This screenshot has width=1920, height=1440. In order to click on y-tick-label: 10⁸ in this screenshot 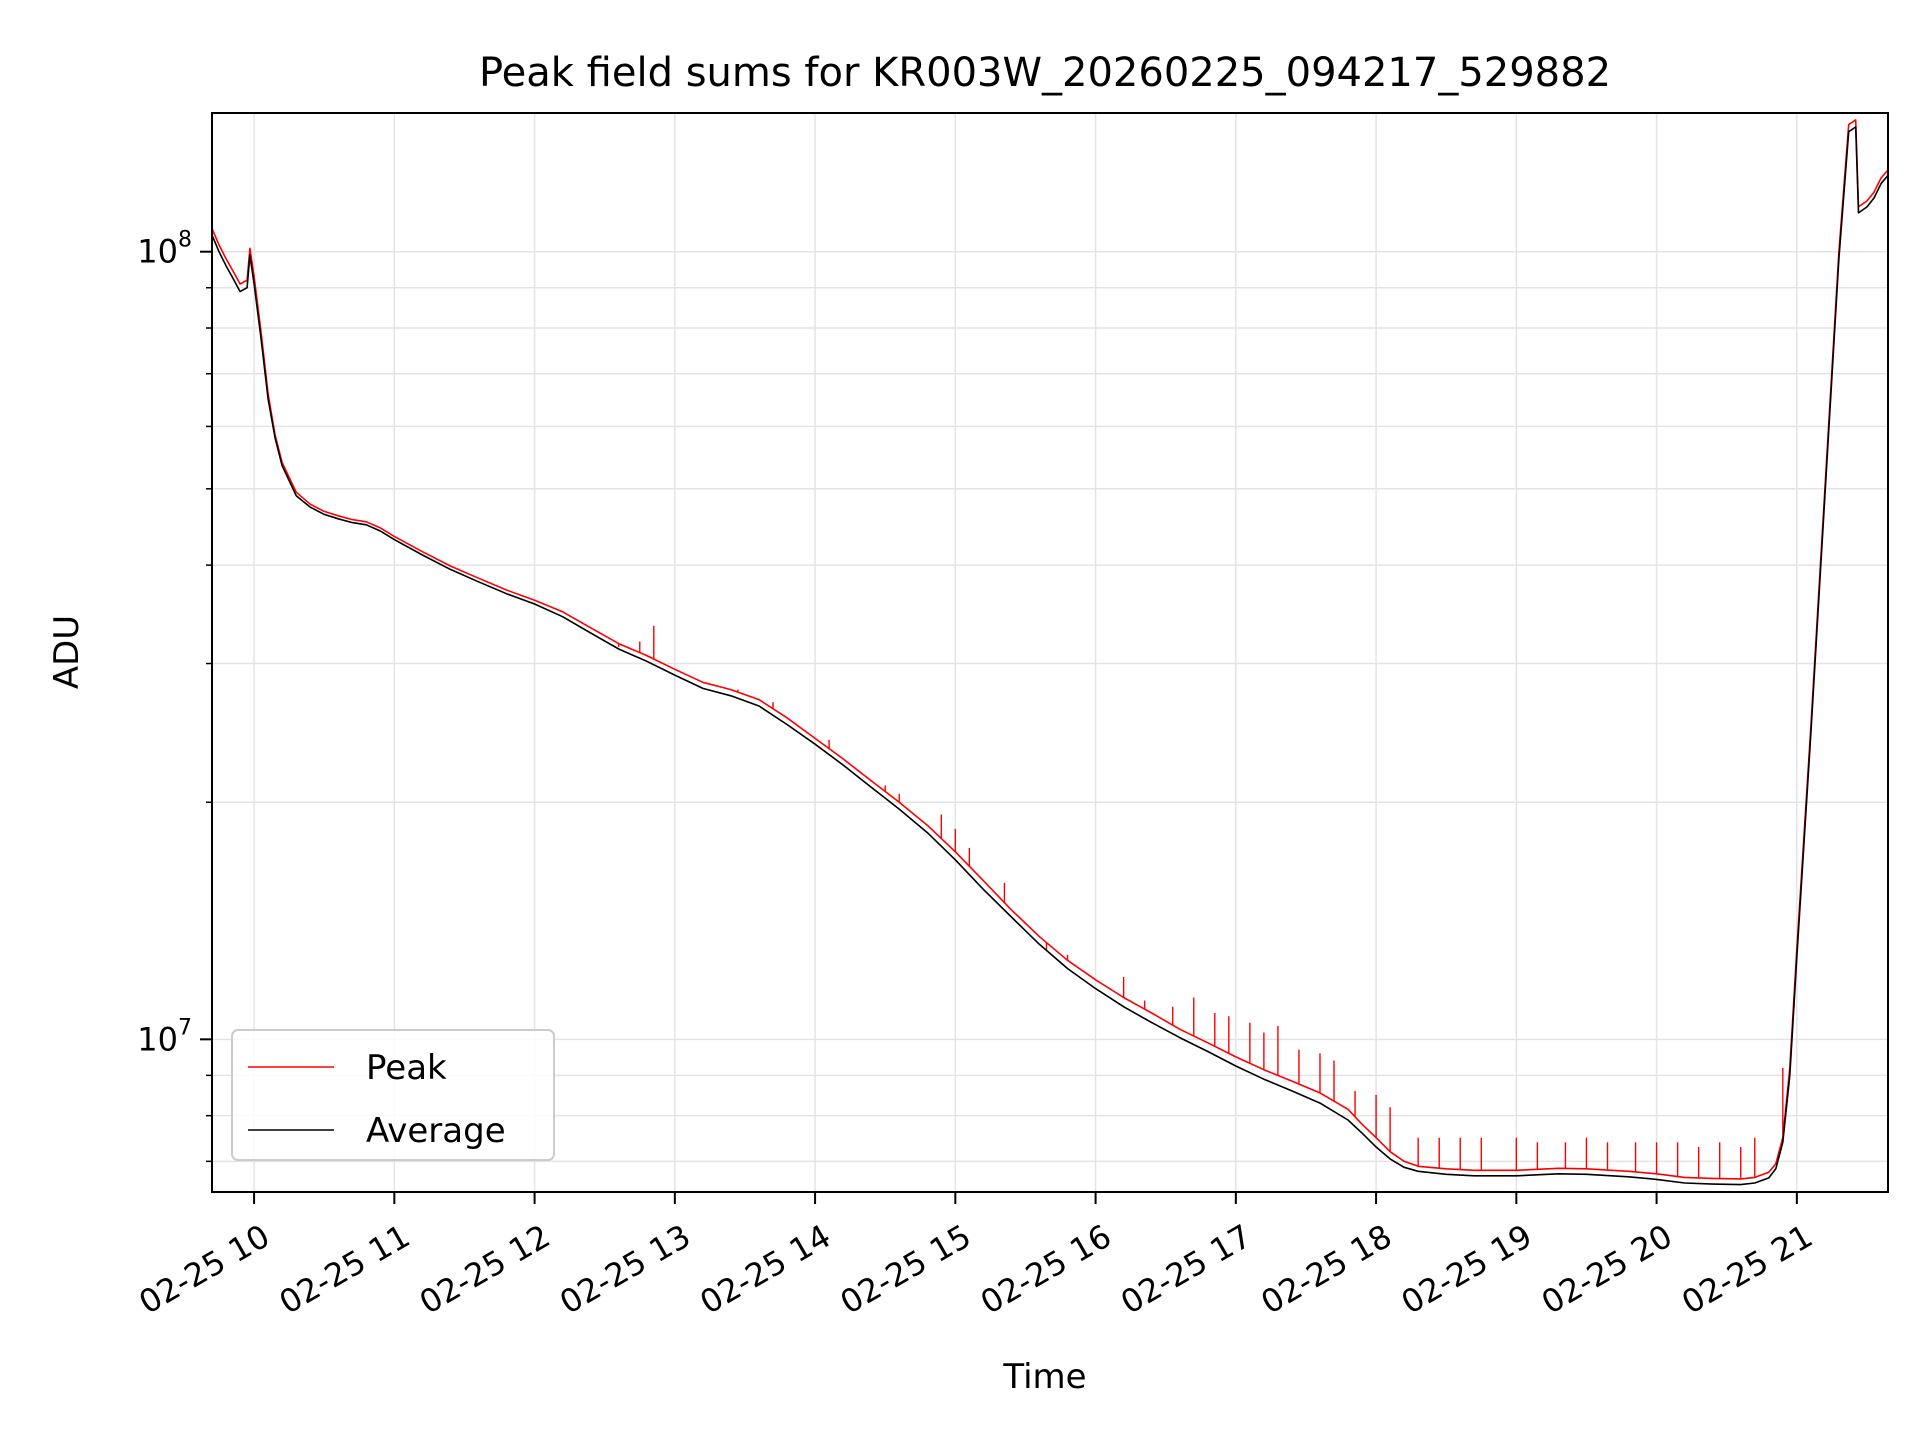, I will do `click(164, 249)`.